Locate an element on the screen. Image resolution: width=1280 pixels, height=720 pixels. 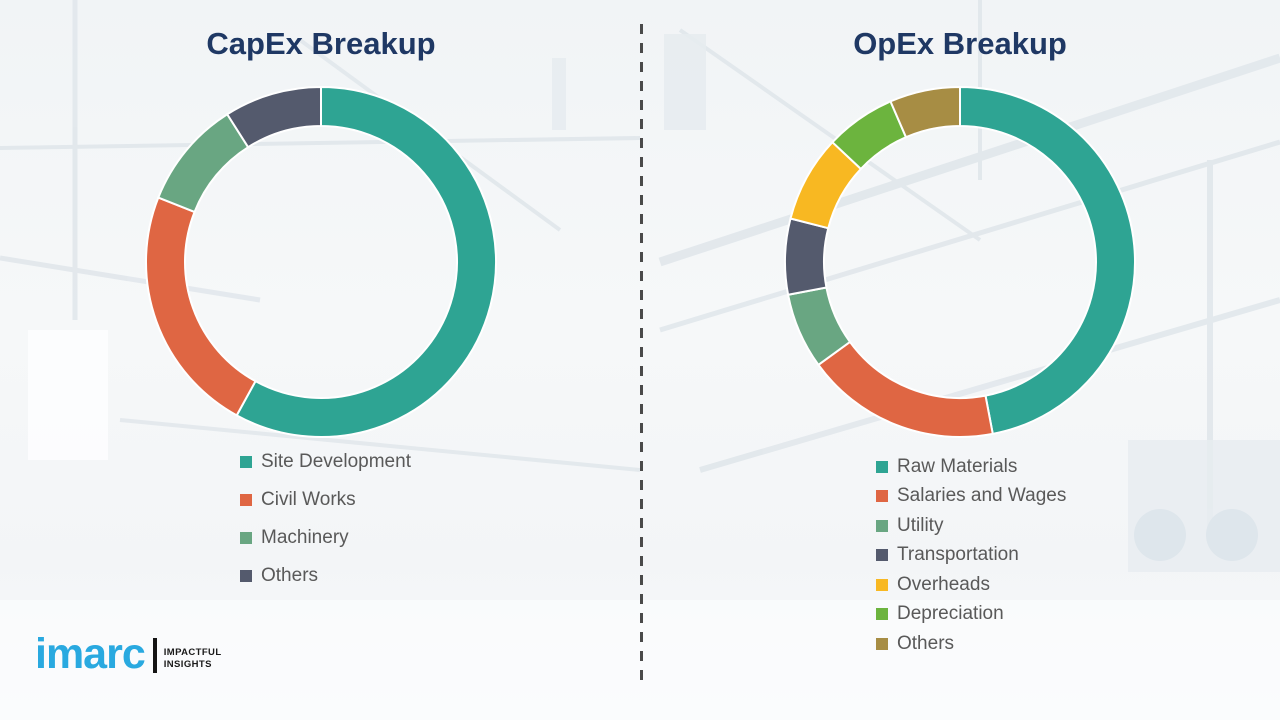
donut-segment-civil-works is located at coordinates (201, 306).